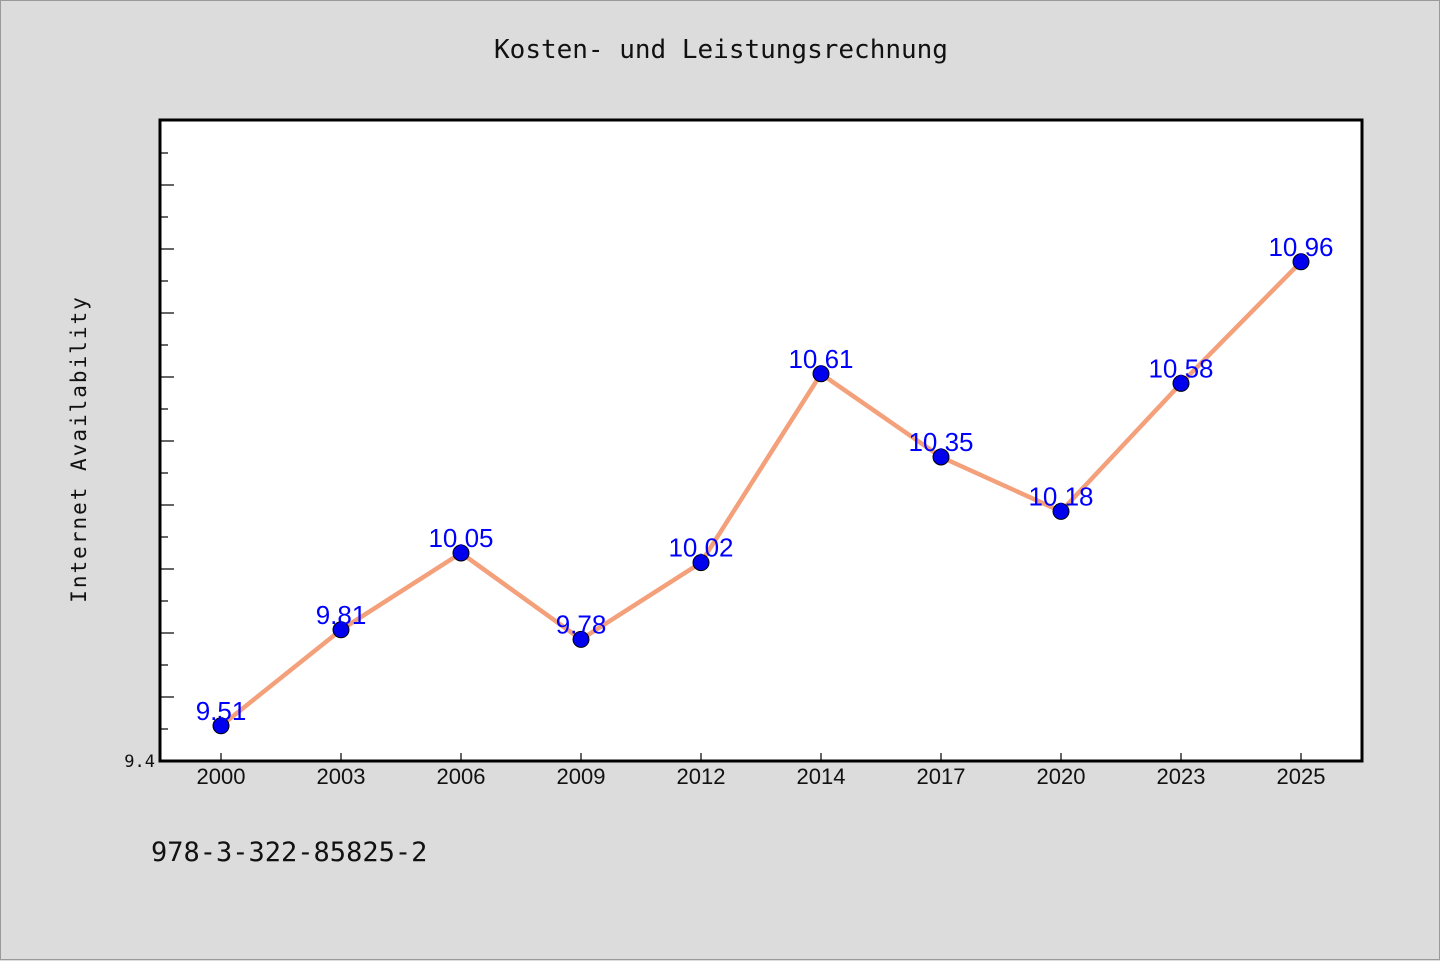 The width and height of the screenshot is (1440, 961). What do you see at coordinates (221, 711) in the screenshot?
I see `data-label: 9.51` at bounding box center [221, 711].